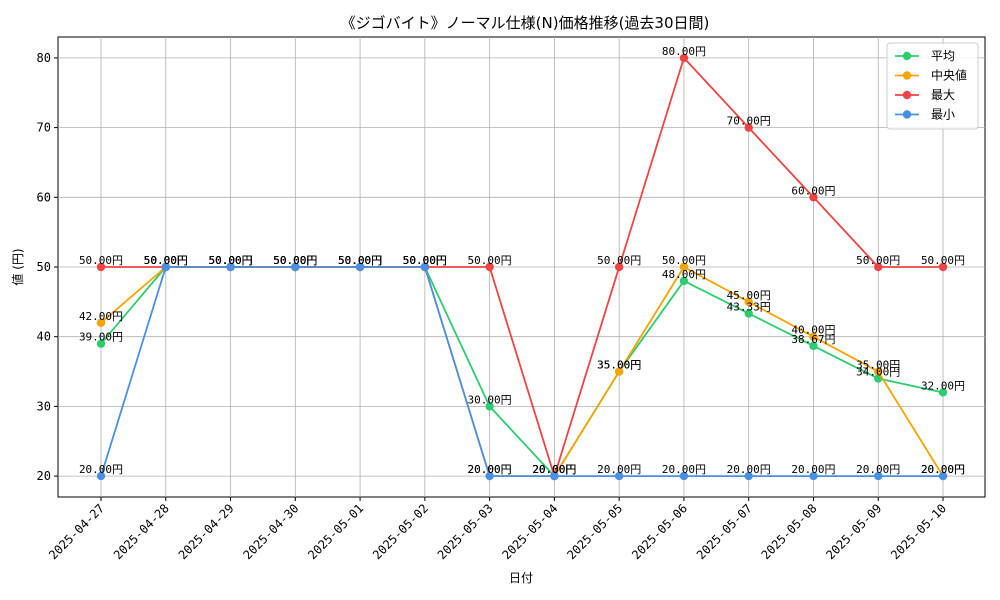 The image size is (1000, 600). What do you see at coordinates (949, 75) in the screenshot?
I see `legend-entry-label: 中央値` at bounding box center [949, 75].